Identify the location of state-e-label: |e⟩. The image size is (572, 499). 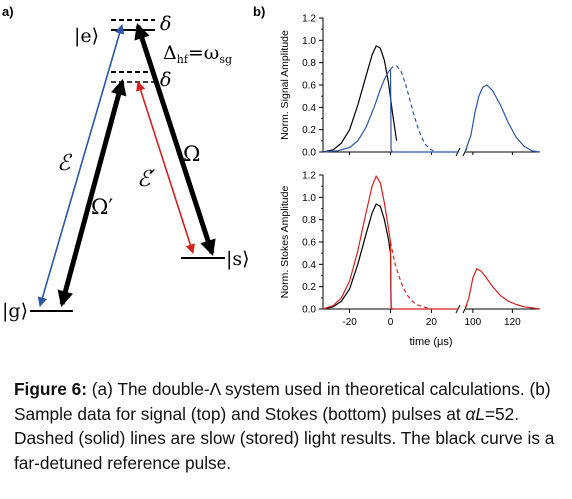
(86, 36).